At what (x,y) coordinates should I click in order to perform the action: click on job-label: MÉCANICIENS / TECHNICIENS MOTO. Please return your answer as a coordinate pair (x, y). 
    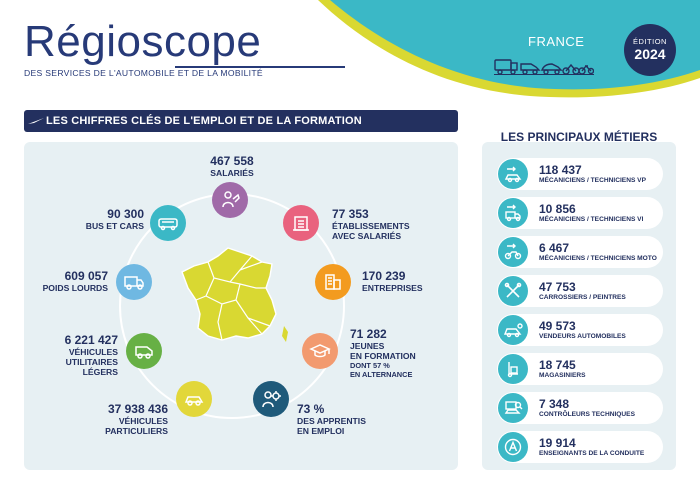
    Looking at the image, I should click on (598, 258).